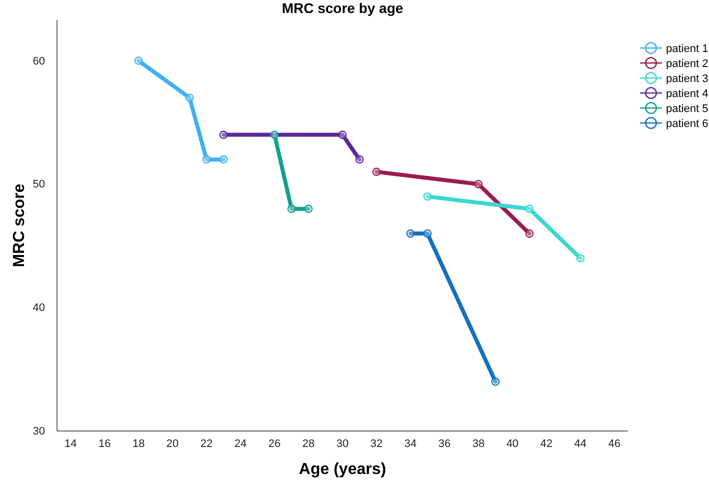  What do you see at coordinates (274, 444) in the screenshot?
I see `x-tick-label: 26` at bounding box center [274, 444].